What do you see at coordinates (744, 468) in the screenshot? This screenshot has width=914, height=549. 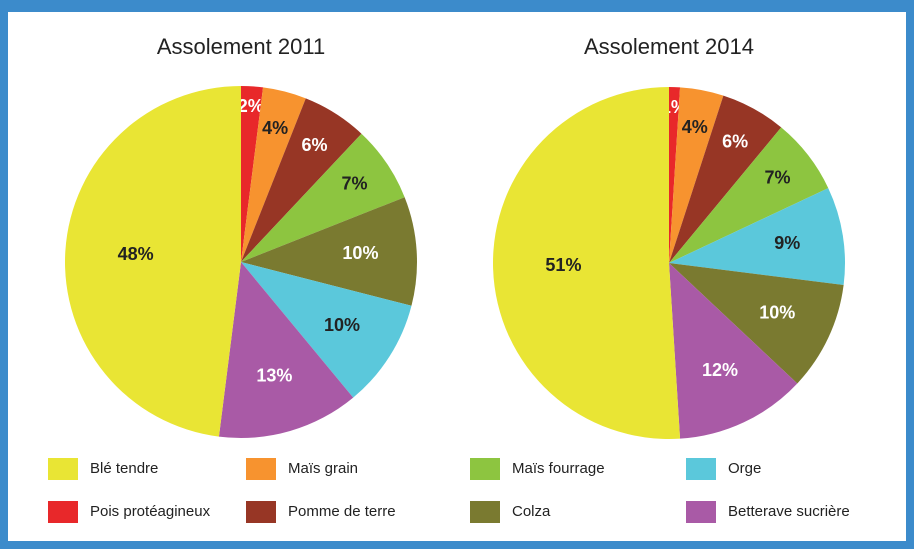 I see `legend-label: Orge` at bounding box center [744, 468].